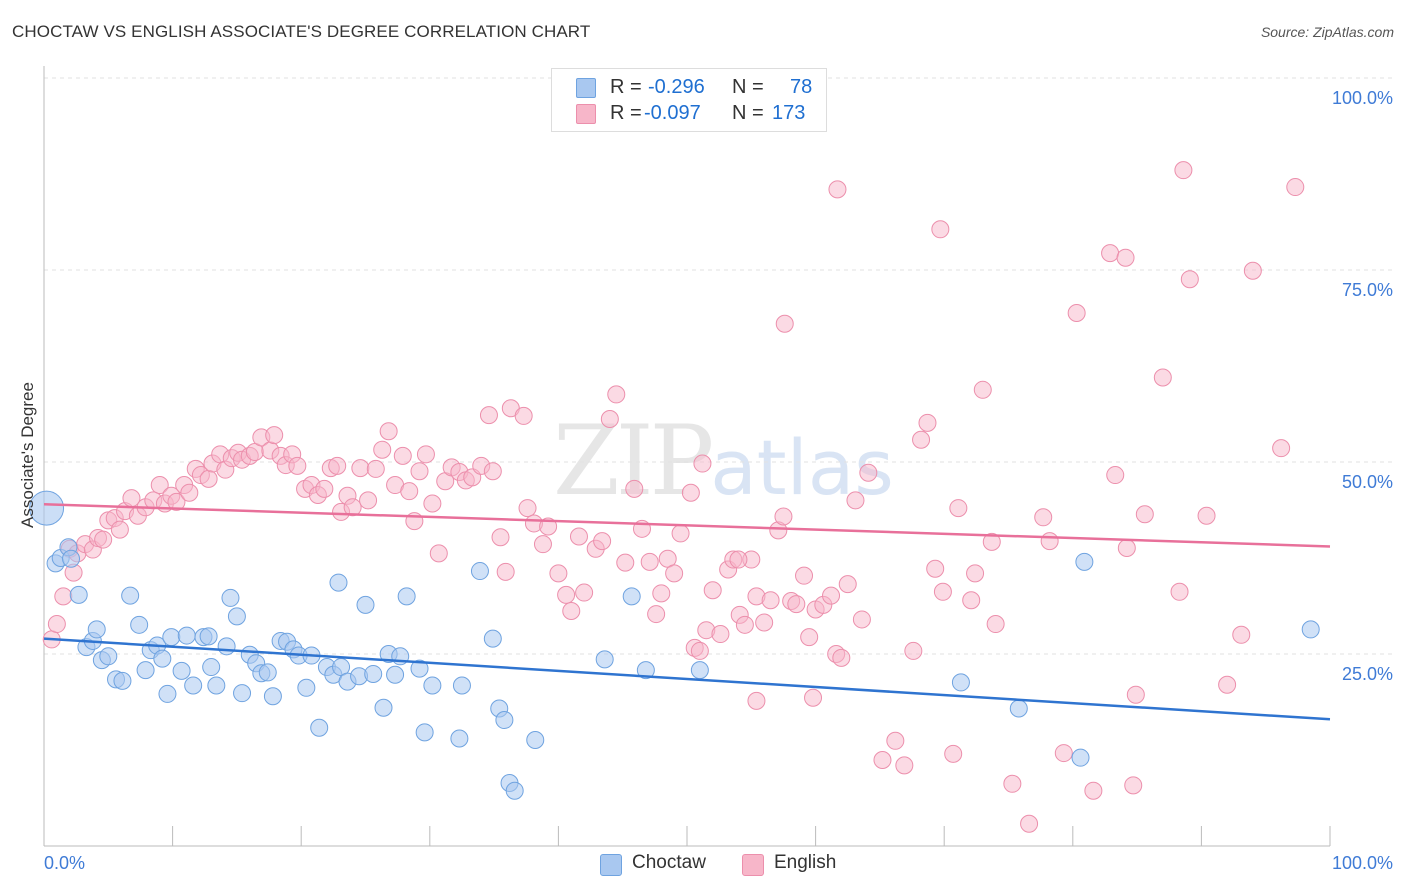  What do you see at coordinates (64, 863) in the screenshot?
I see `x-tick-label: 0.0%` at bounding box center [64, 863].